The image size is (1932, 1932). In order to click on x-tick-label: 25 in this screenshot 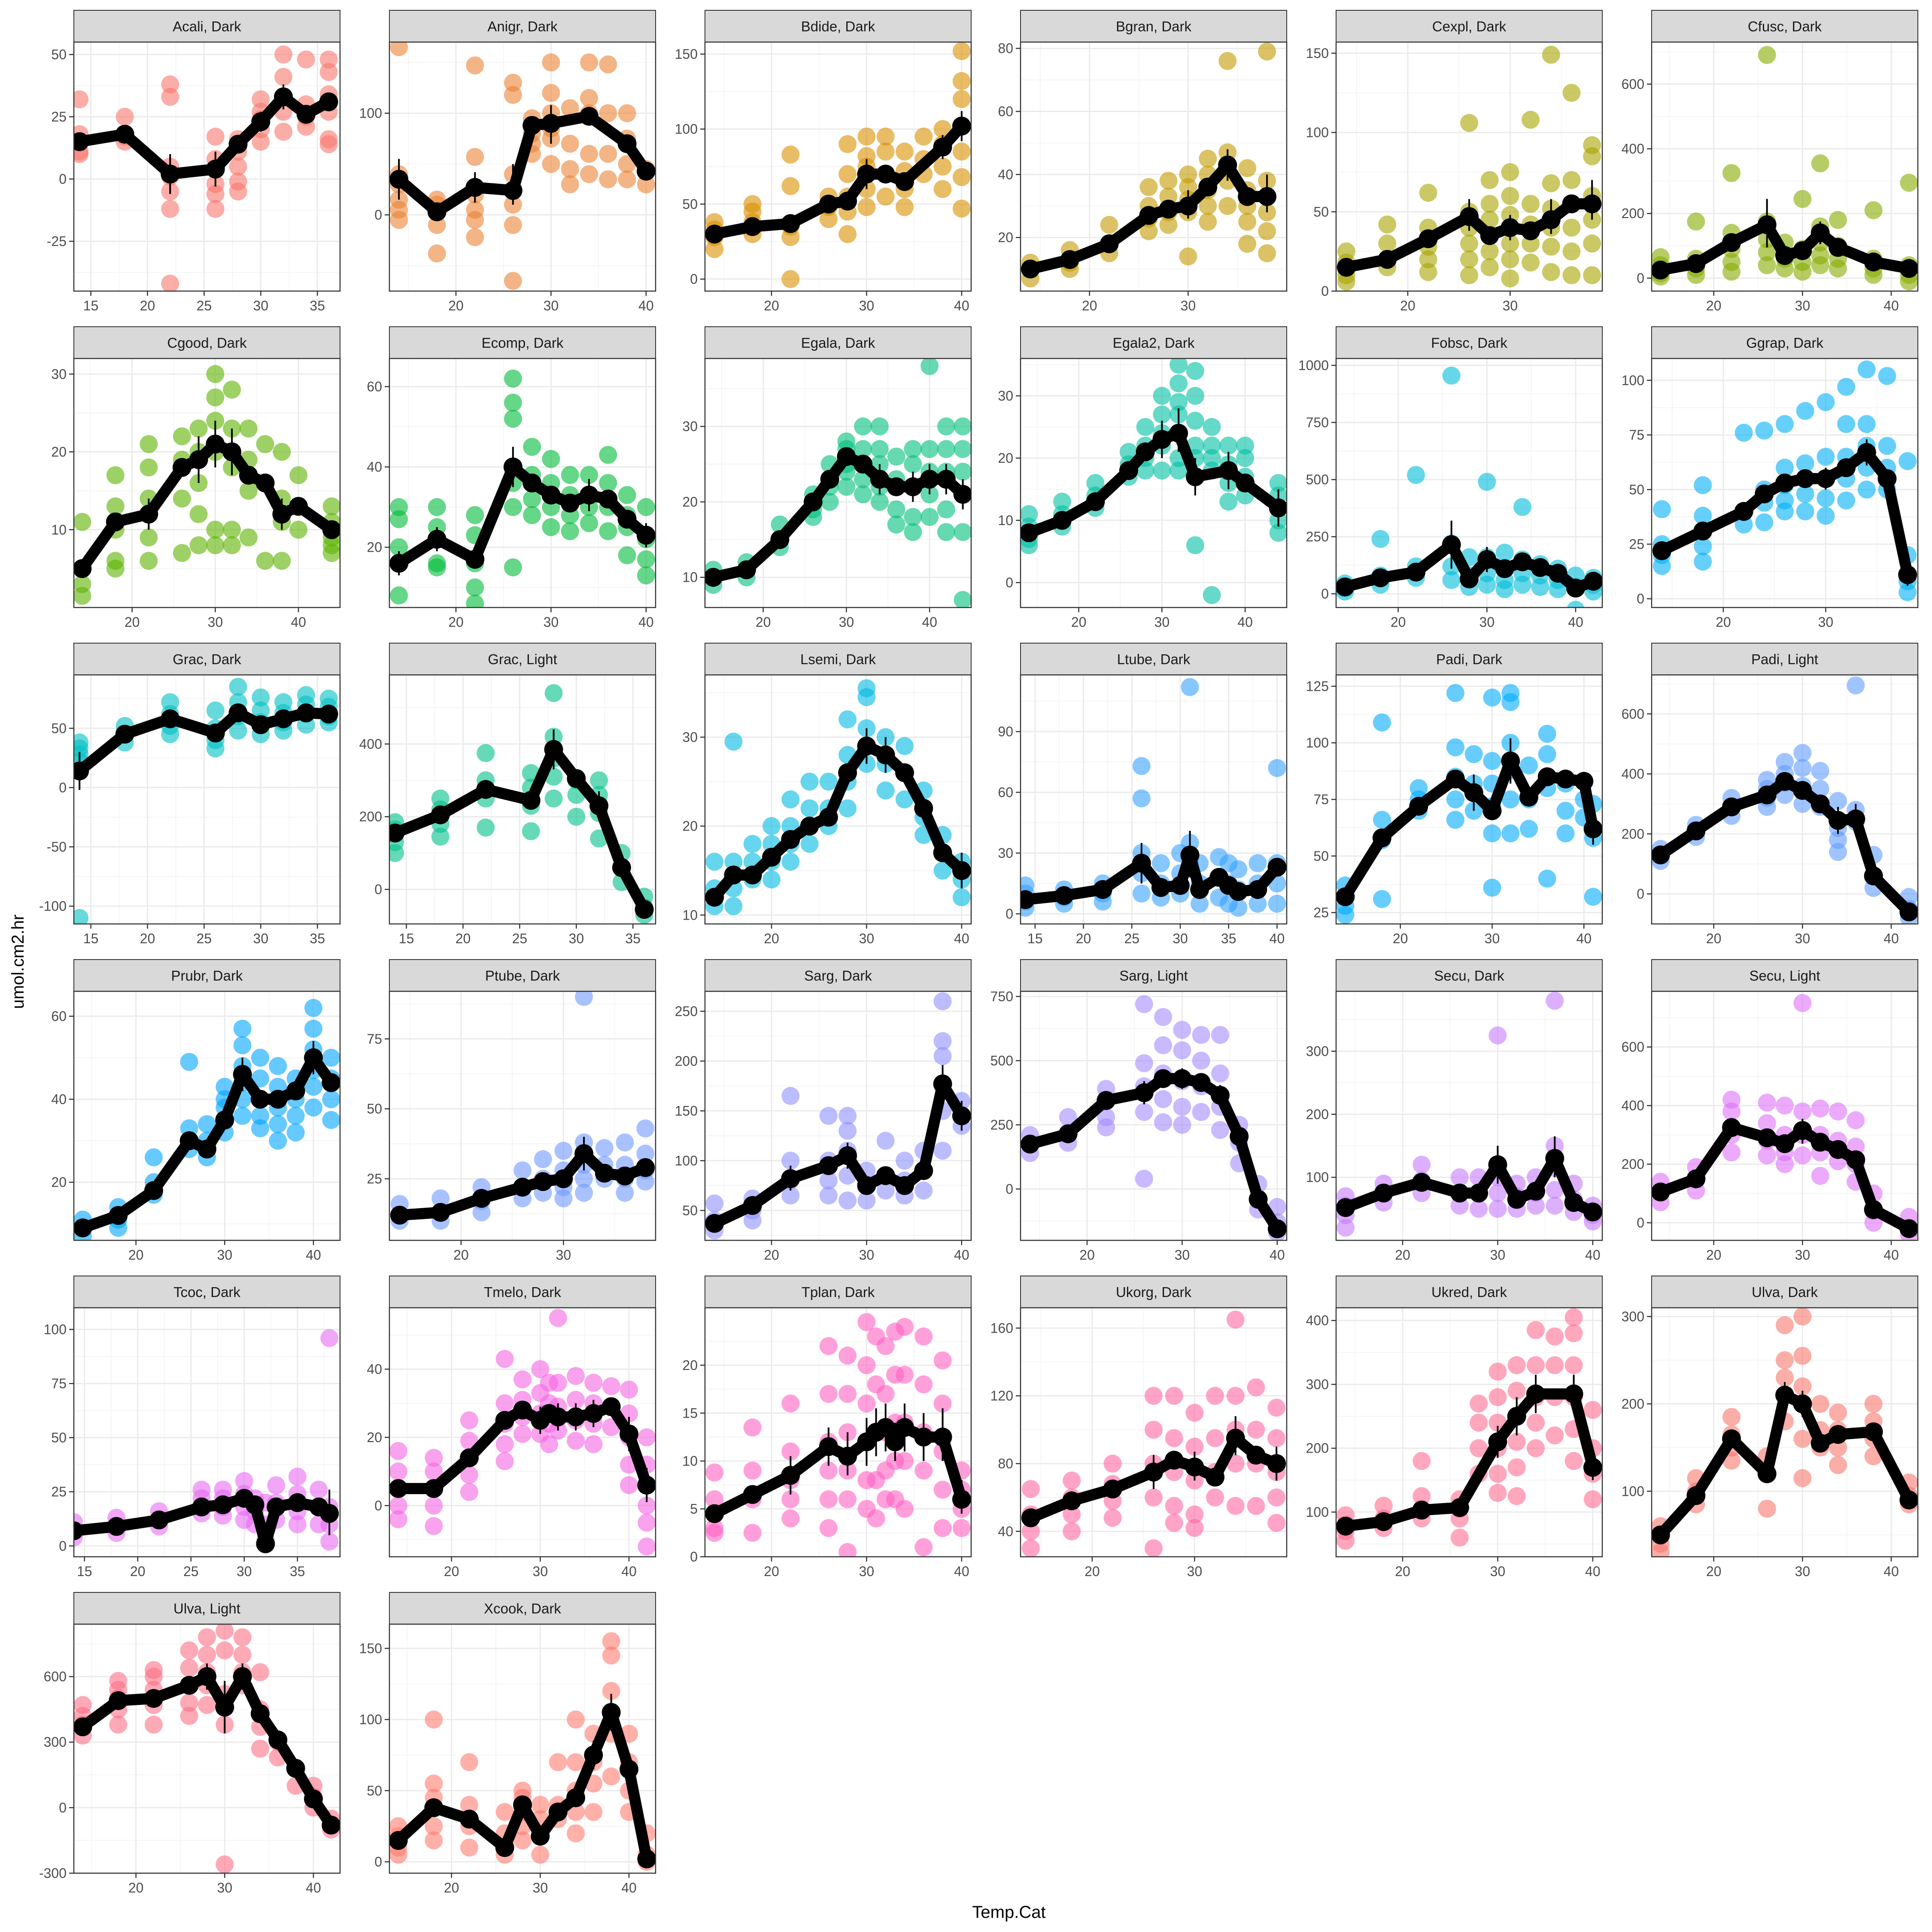, I will do `click(191, 1572)`.